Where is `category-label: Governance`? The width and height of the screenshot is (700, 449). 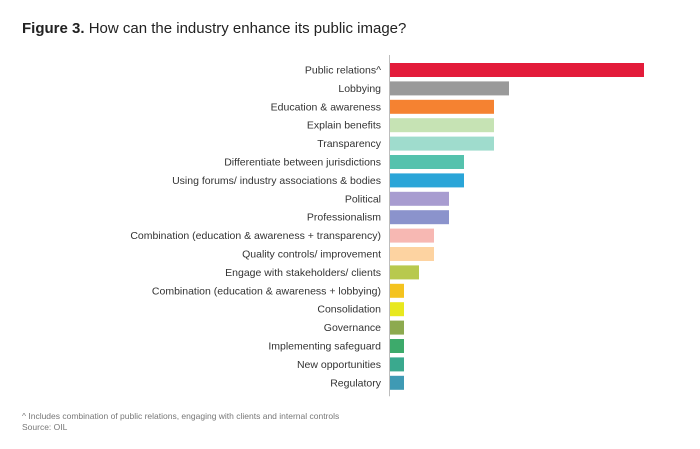 category-label: Governance is located at coordinates (352, 328).